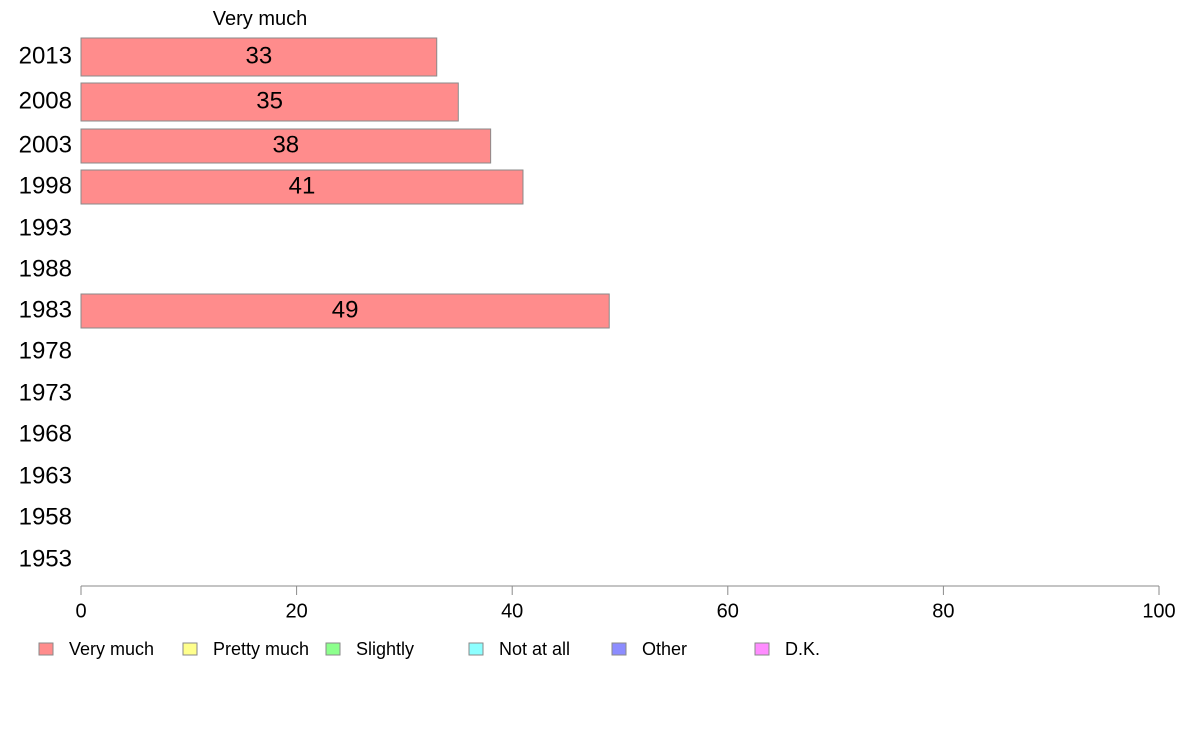 The height and width of the screenshot is (736, 1188). Describe the element at coordinates (45, 558) in the screenshot. I see `y-tick-label: 1953` at that location.